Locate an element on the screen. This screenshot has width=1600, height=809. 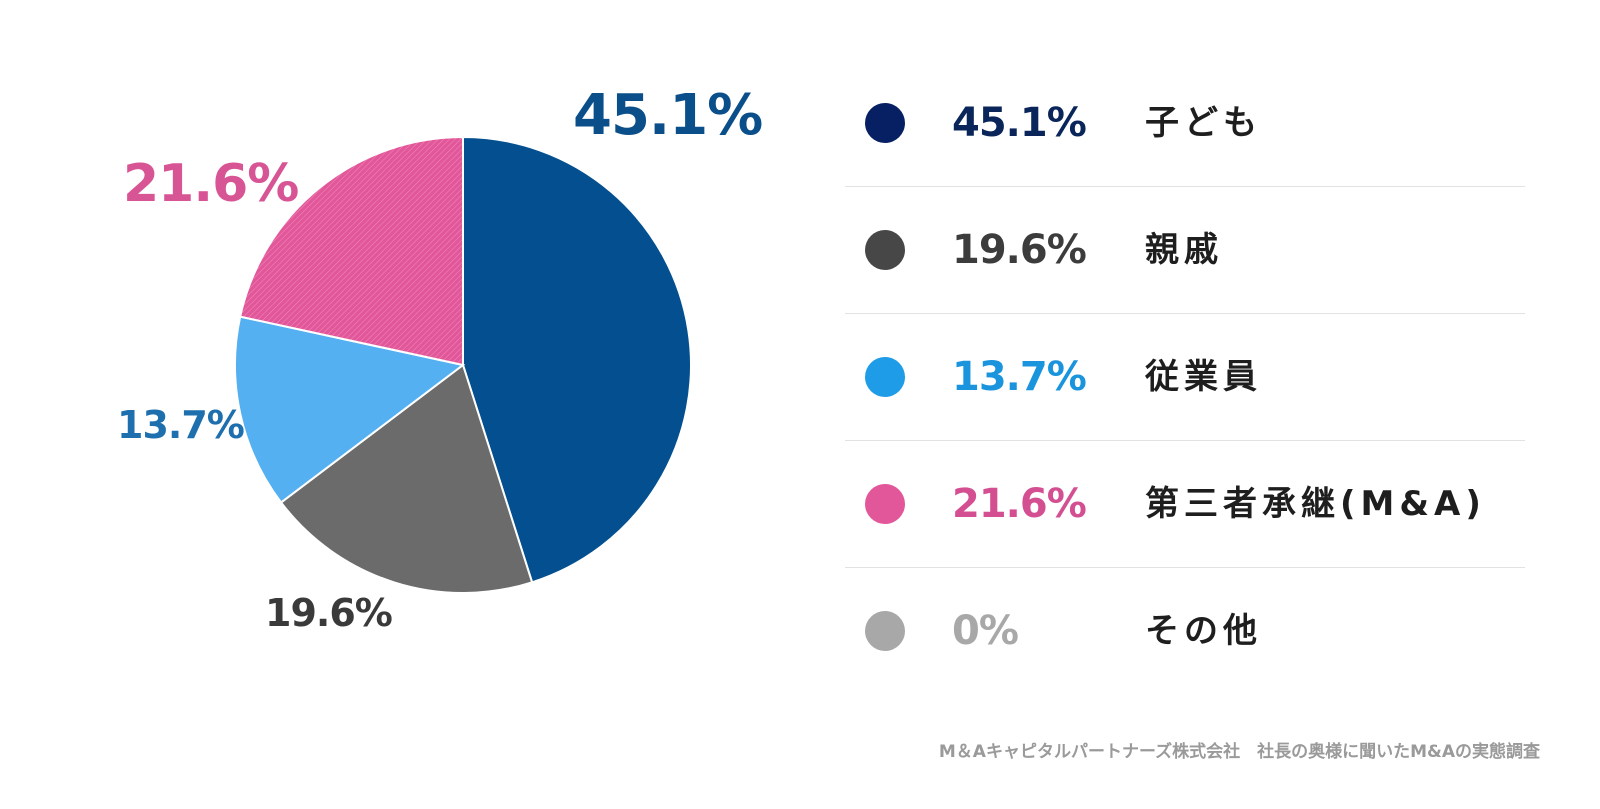
pie-slice-label: 45.1% is located at coordinates (668, 115).